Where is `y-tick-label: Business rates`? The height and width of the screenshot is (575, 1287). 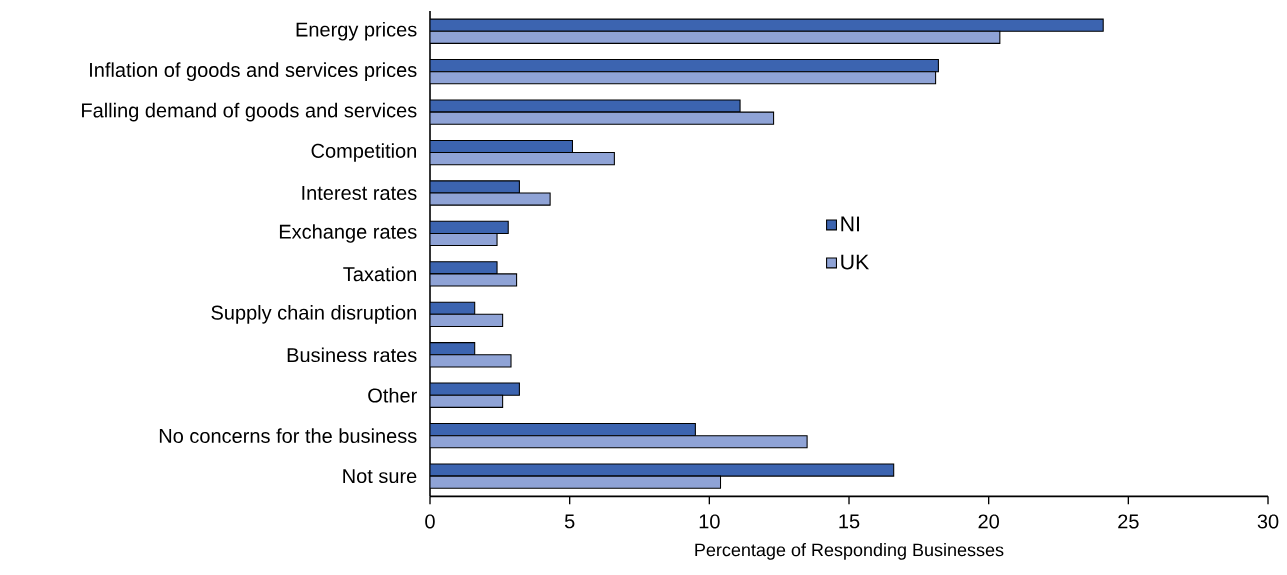
y-tick-label: Business rates is located at coordinates (352, 355).